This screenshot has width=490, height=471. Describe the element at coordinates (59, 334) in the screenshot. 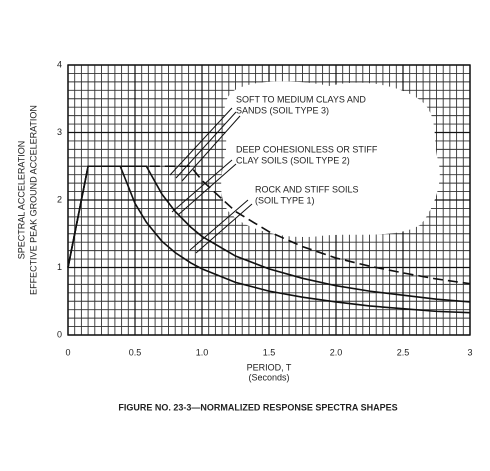

I see `y-tick-label: 0` at that location.